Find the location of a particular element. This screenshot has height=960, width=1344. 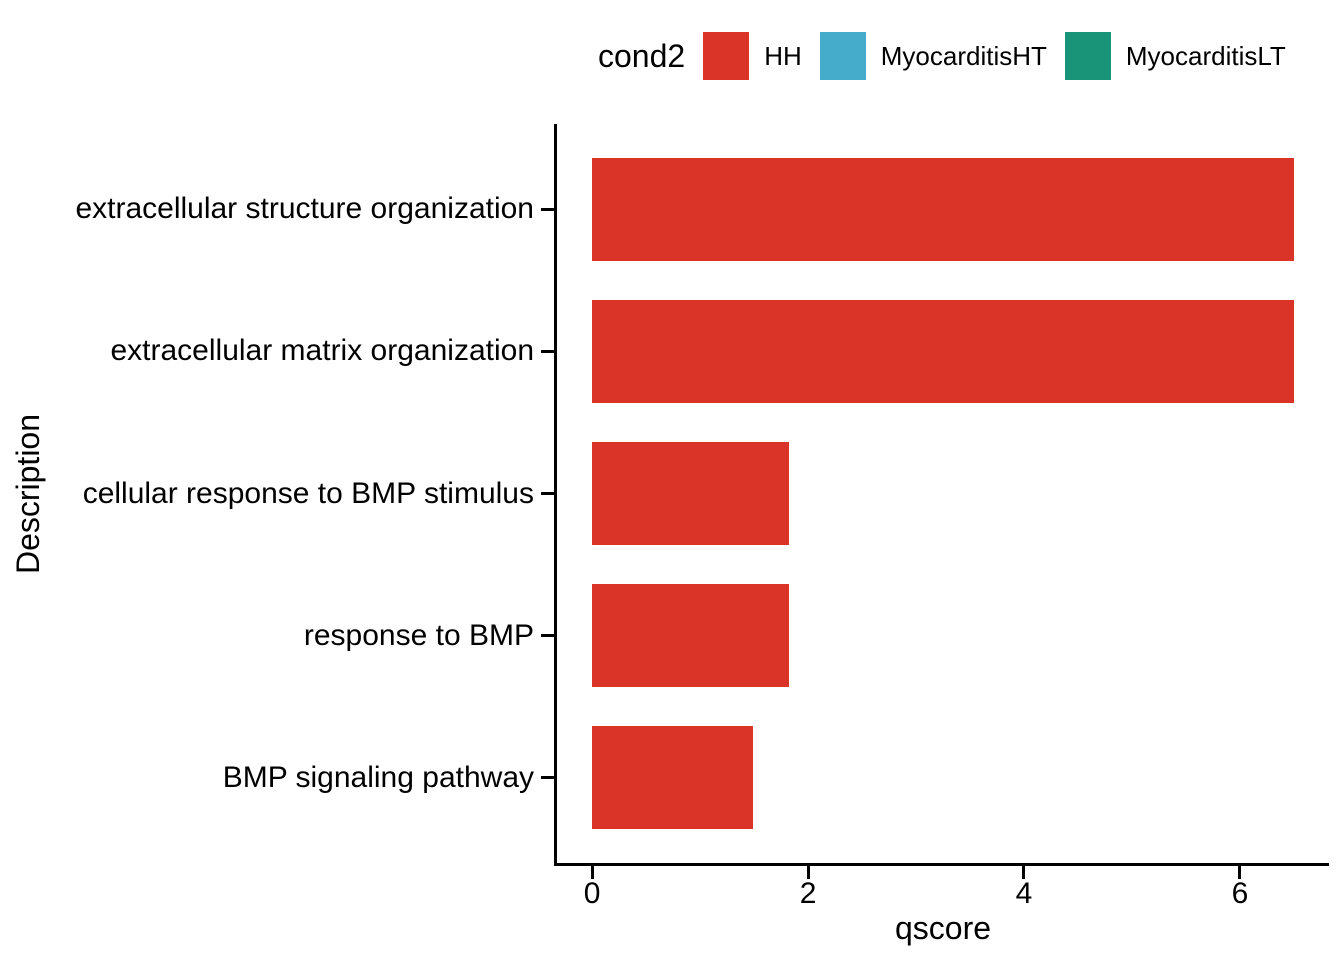

x-axis-title: qscore is located at coordinates (943, 928).